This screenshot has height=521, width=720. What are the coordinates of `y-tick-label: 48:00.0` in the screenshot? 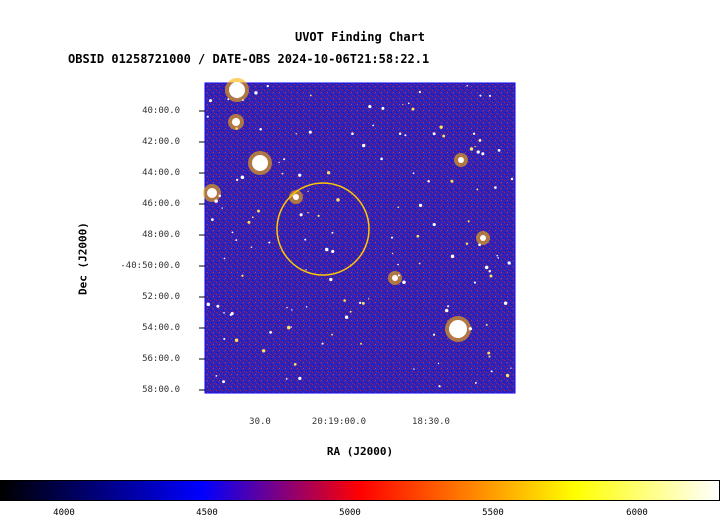 It's located at (161, 235).